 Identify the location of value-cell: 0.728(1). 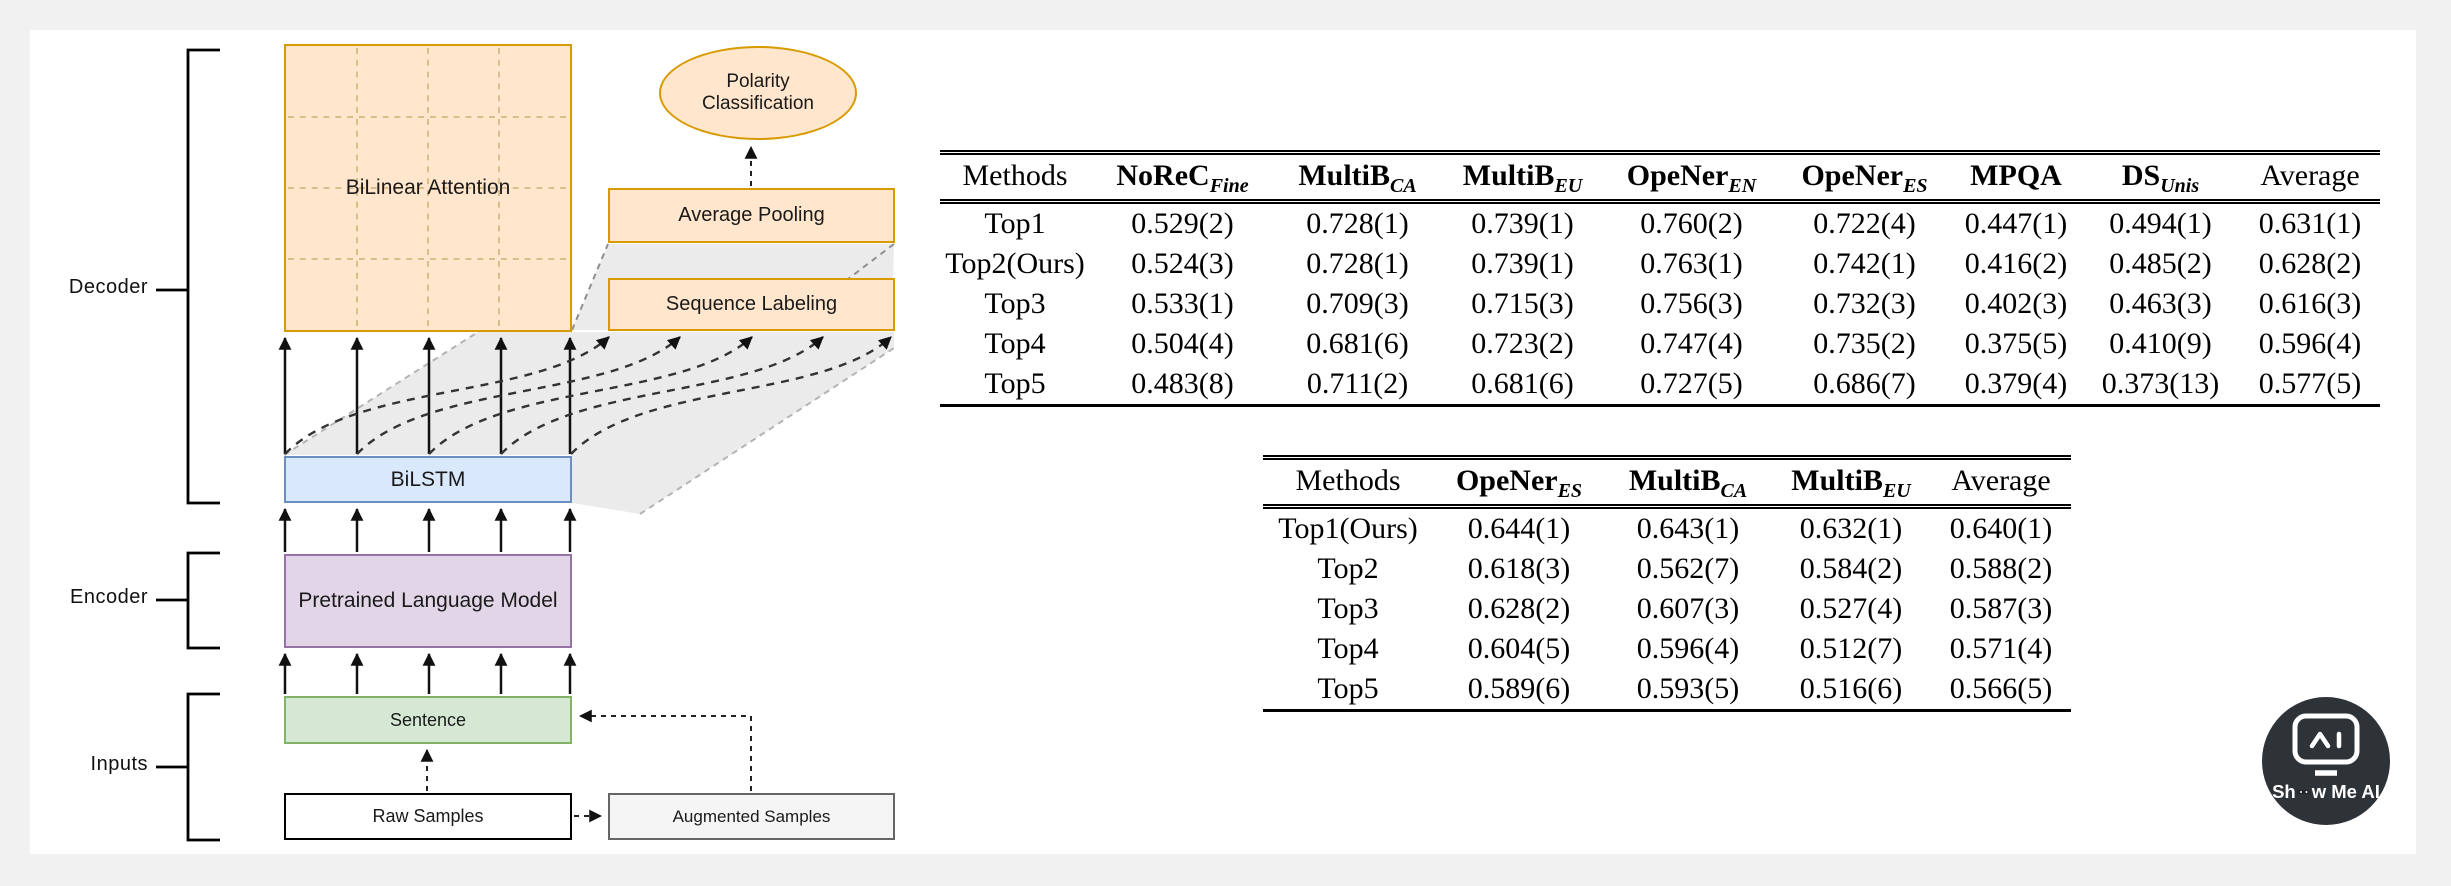
(1357, 223).